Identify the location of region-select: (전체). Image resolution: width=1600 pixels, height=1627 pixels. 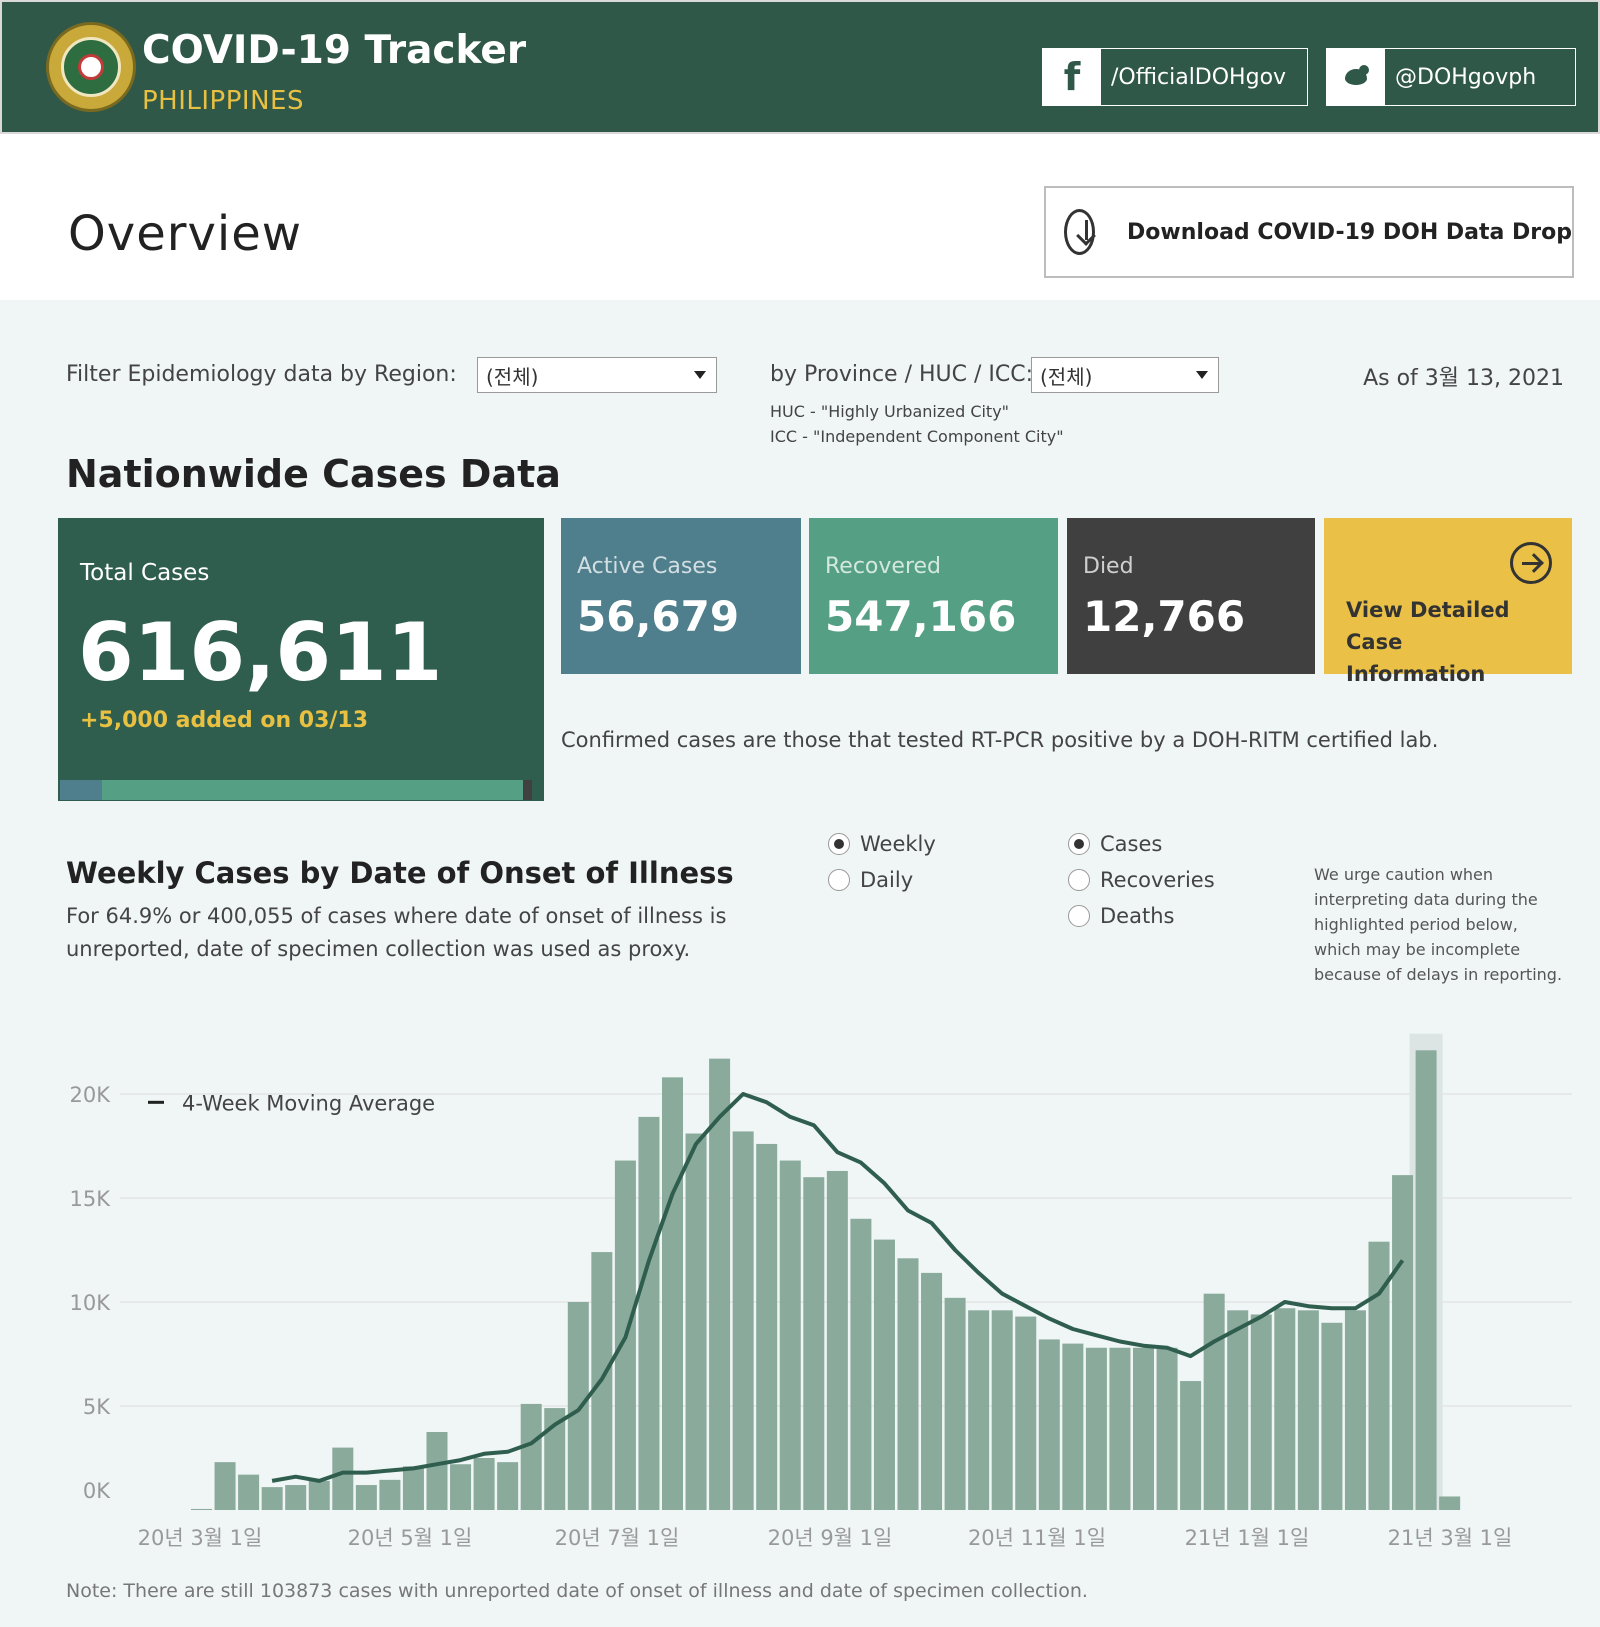
(597, 375).